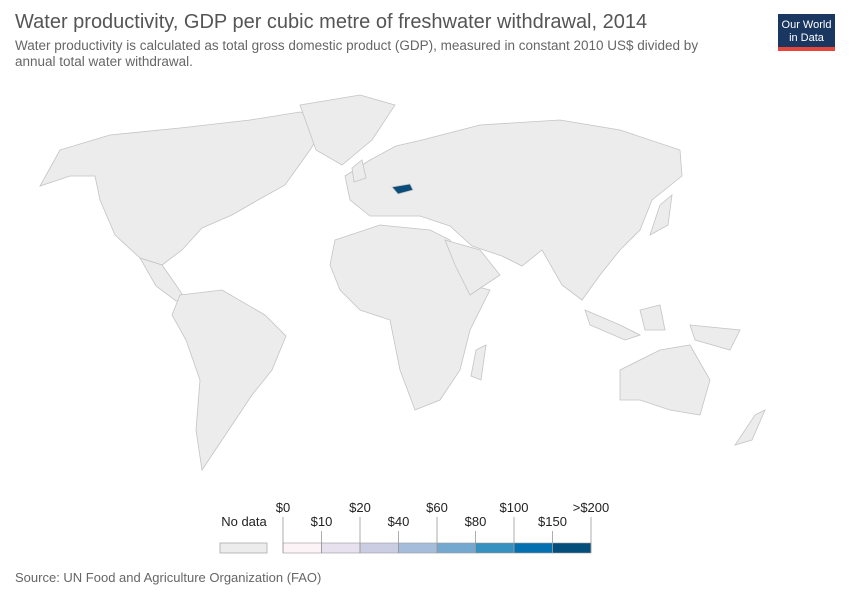 Image resolution: width=850 pixels, height=600 pixels. Describe the element at coordinates (359, 171) in the screenshot. I see `uk` at that location.